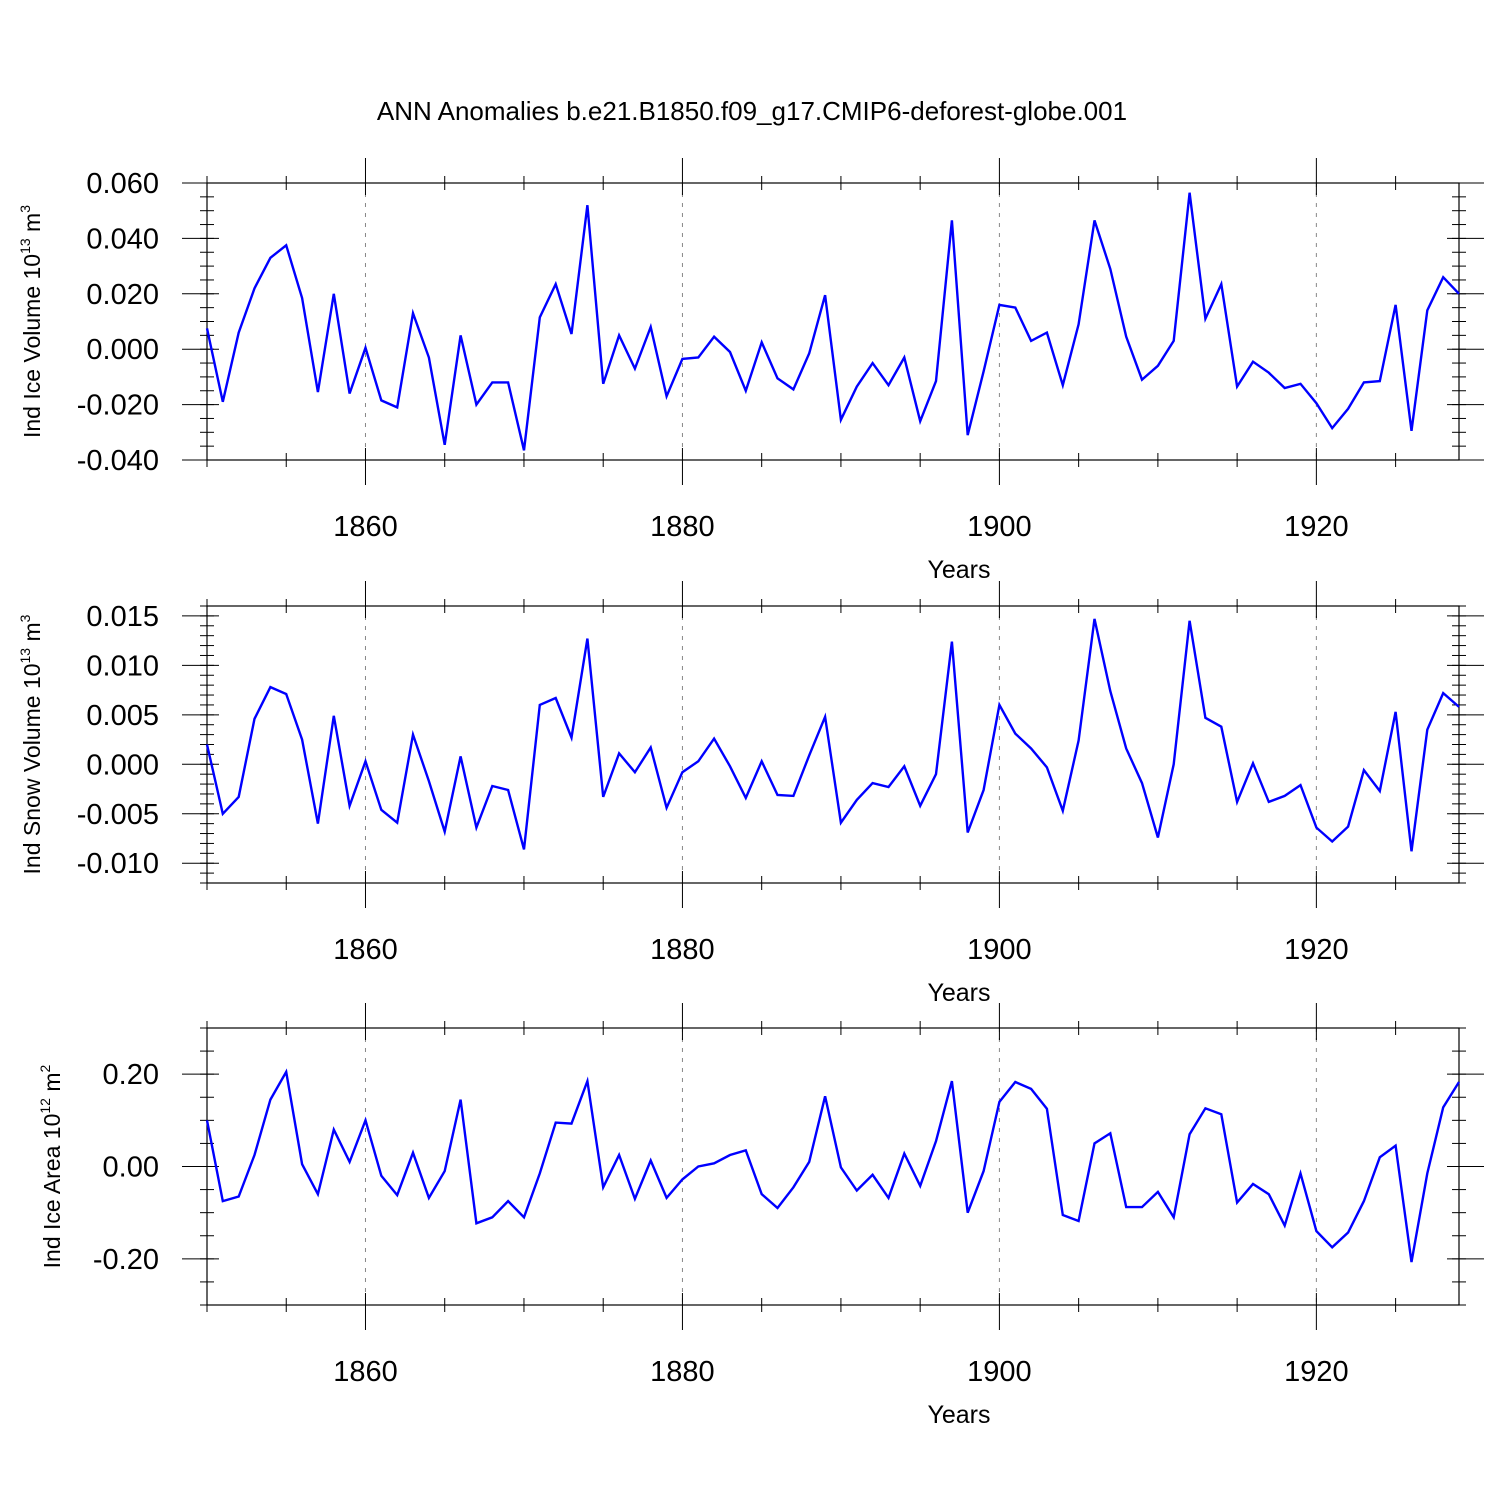 The width and height of the screenshot is (1500, 1505). Describe the element at coordinates (31, 321) in the screenshot. I see `y-axis-title: Ind Ice Volume 1013 m3` at that location.